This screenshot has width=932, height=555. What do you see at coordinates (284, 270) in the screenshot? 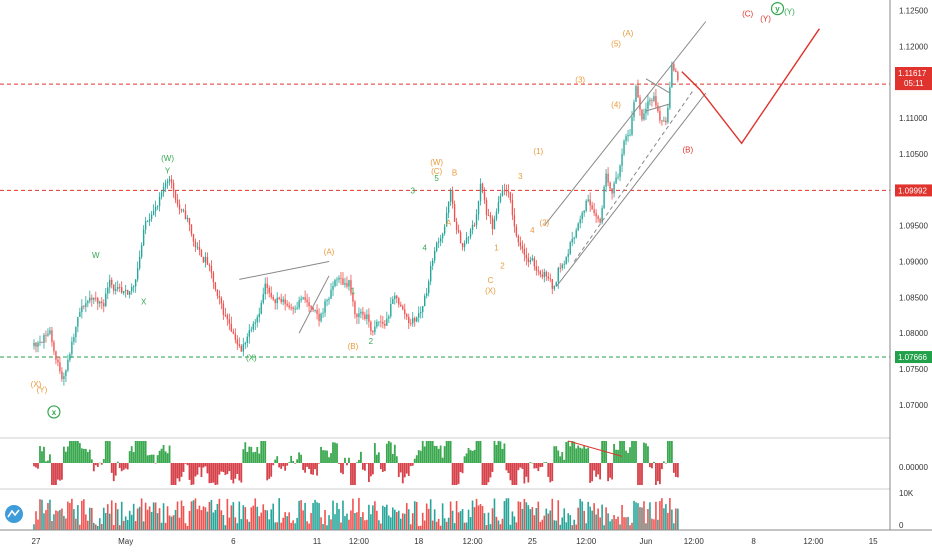
I see `channel-1-upper` at bounding box center [284, 270].